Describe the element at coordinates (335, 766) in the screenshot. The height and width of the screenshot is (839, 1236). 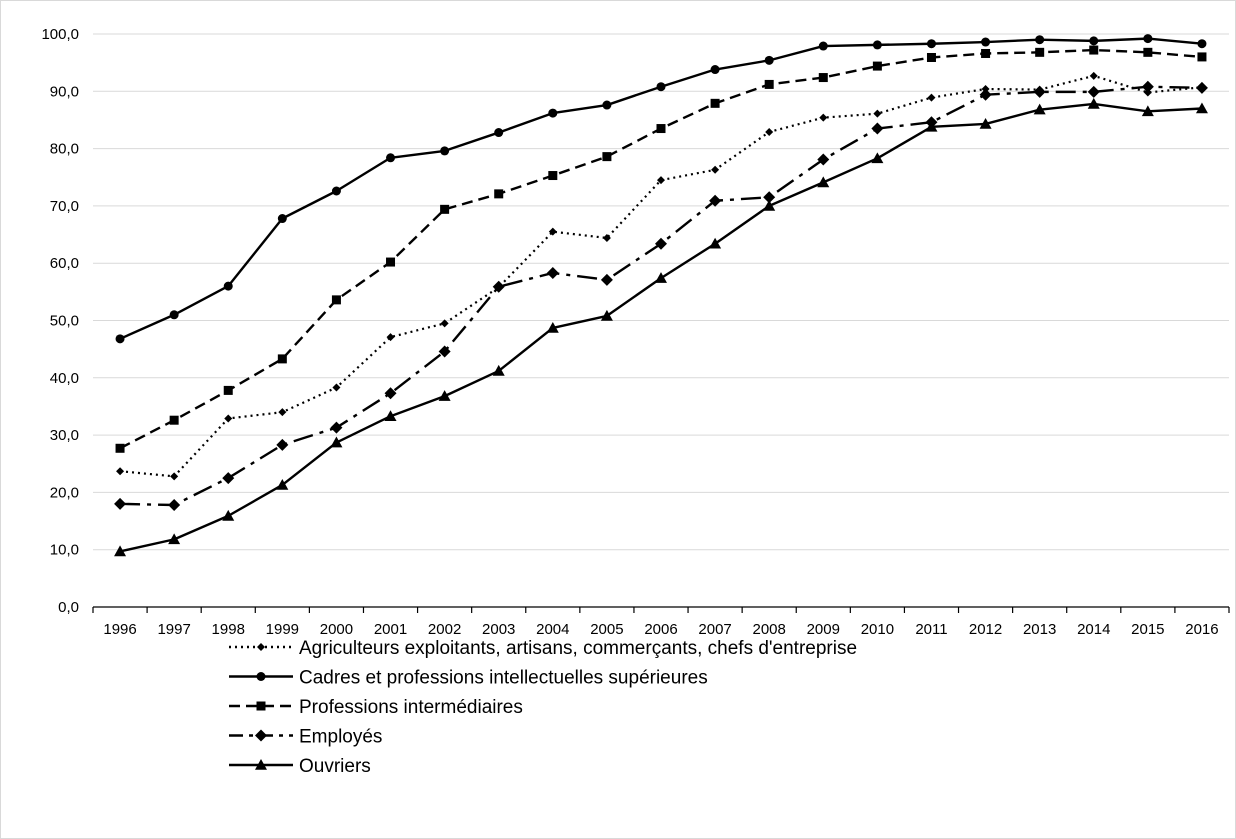
I see `legend-label: Ouvriers` at that location.